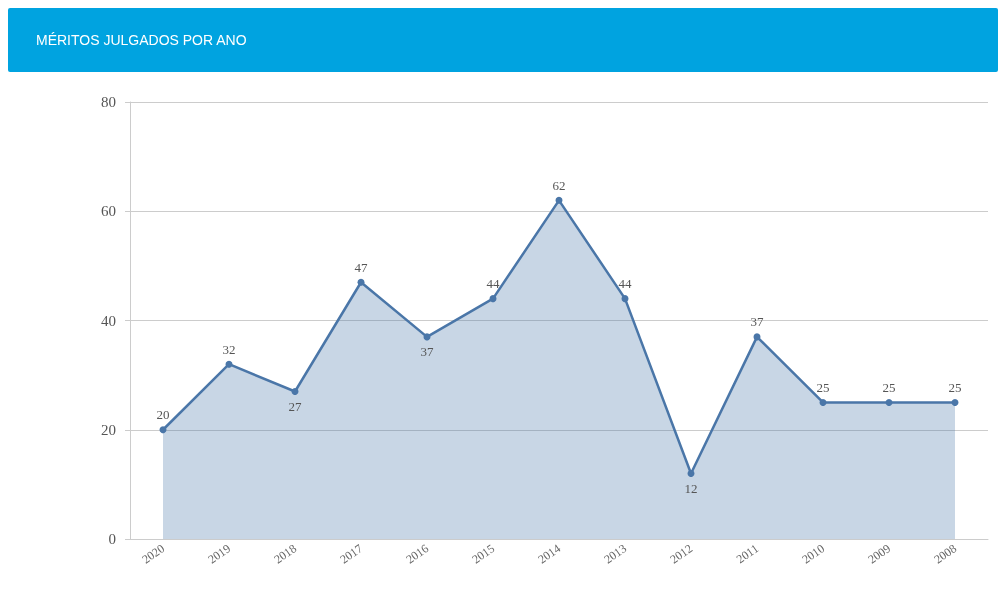  I want to click on x-tick-label: 2008, so click(945, 554).